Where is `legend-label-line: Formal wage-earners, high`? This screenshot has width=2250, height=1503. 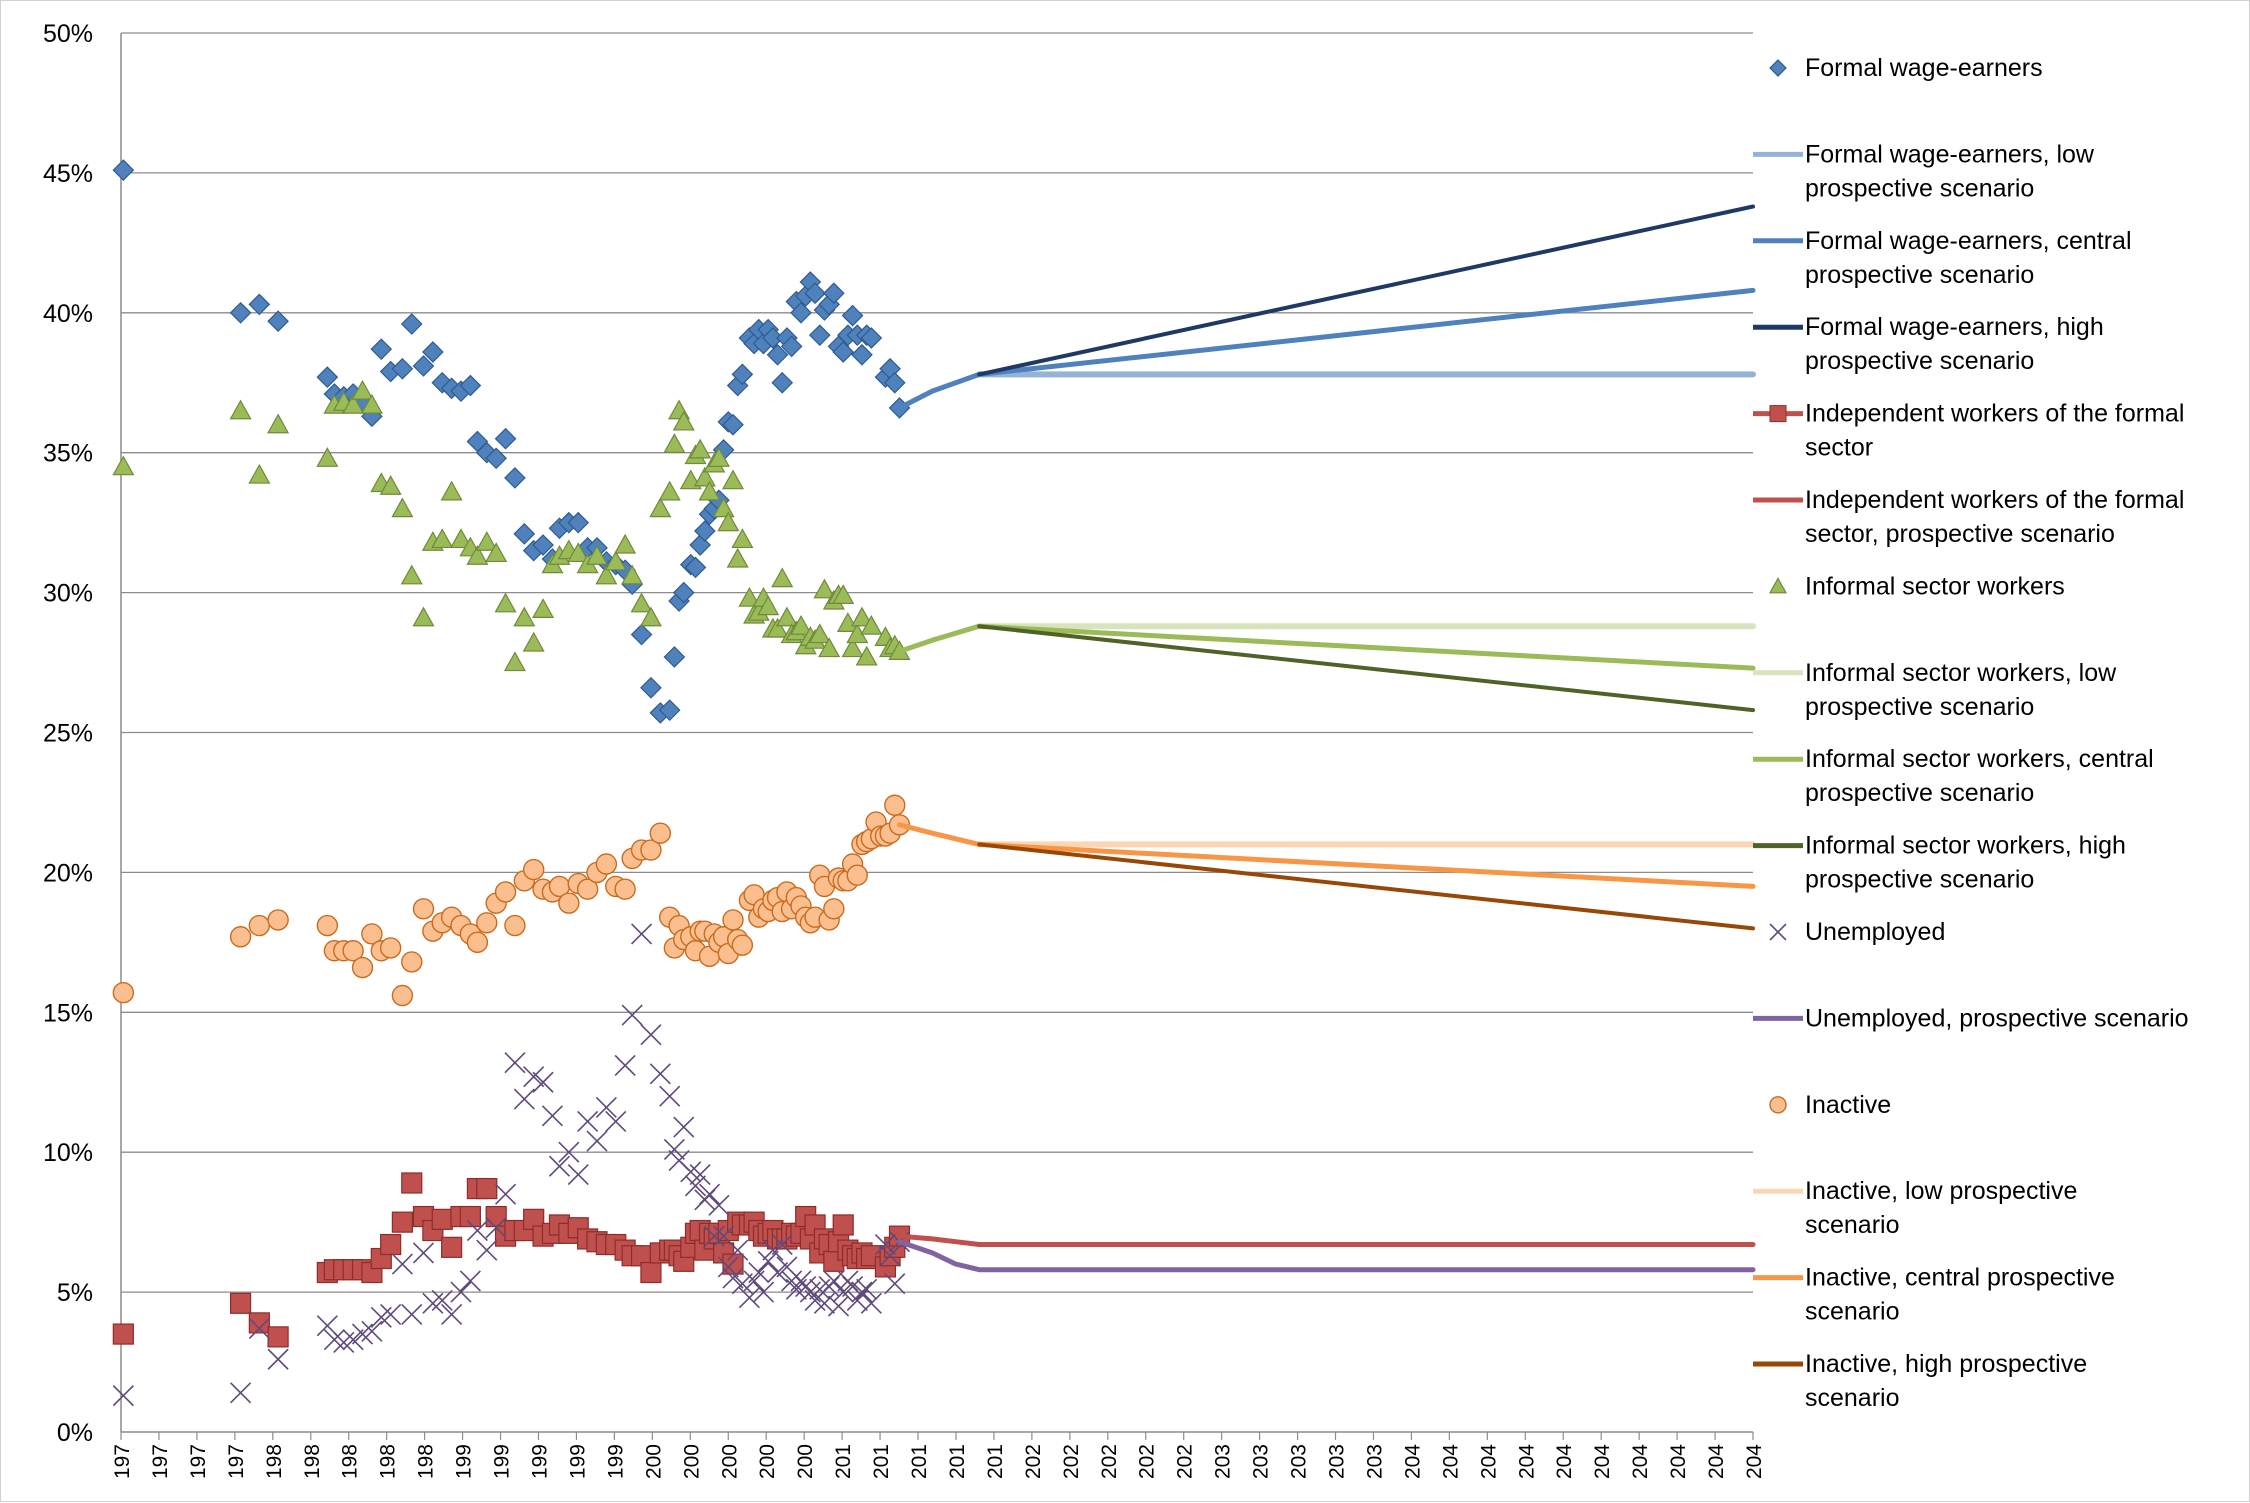 legend-label-line: Formal wage-earners, high is located at coordinates (1954, 327).